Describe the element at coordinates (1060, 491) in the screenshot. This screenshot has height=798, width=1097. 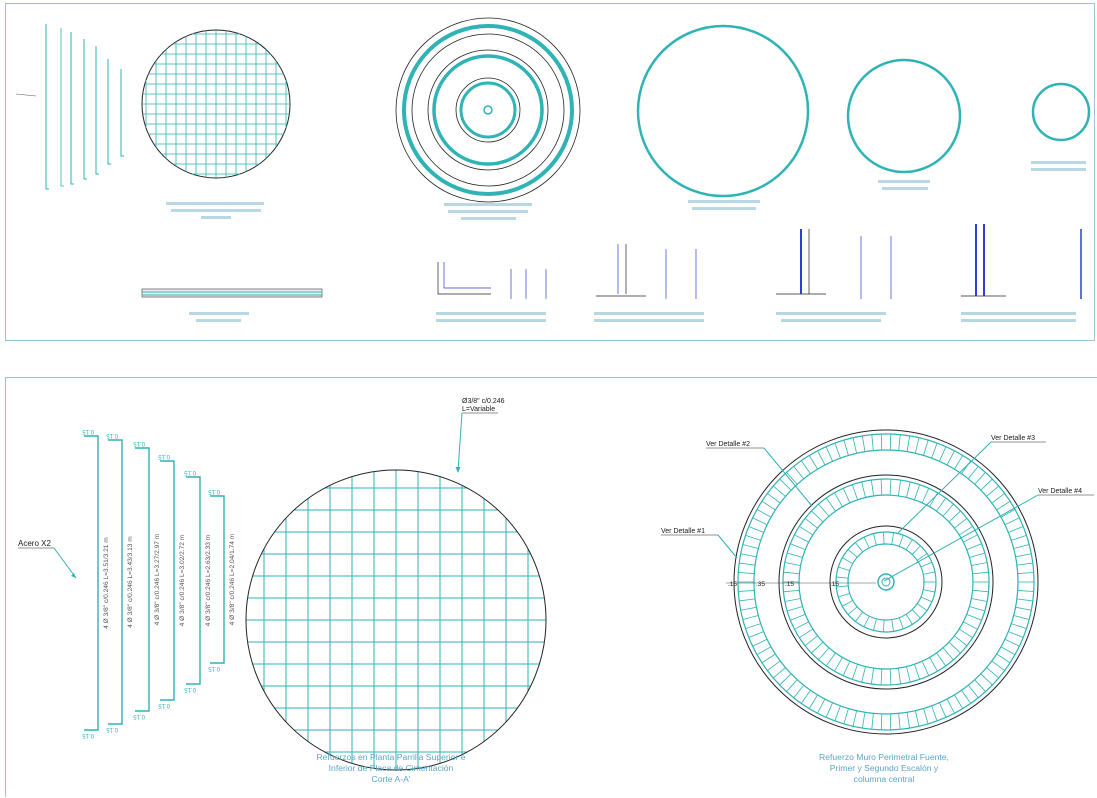
I see `detail-4-label: Ver Detalle #4` at that location.